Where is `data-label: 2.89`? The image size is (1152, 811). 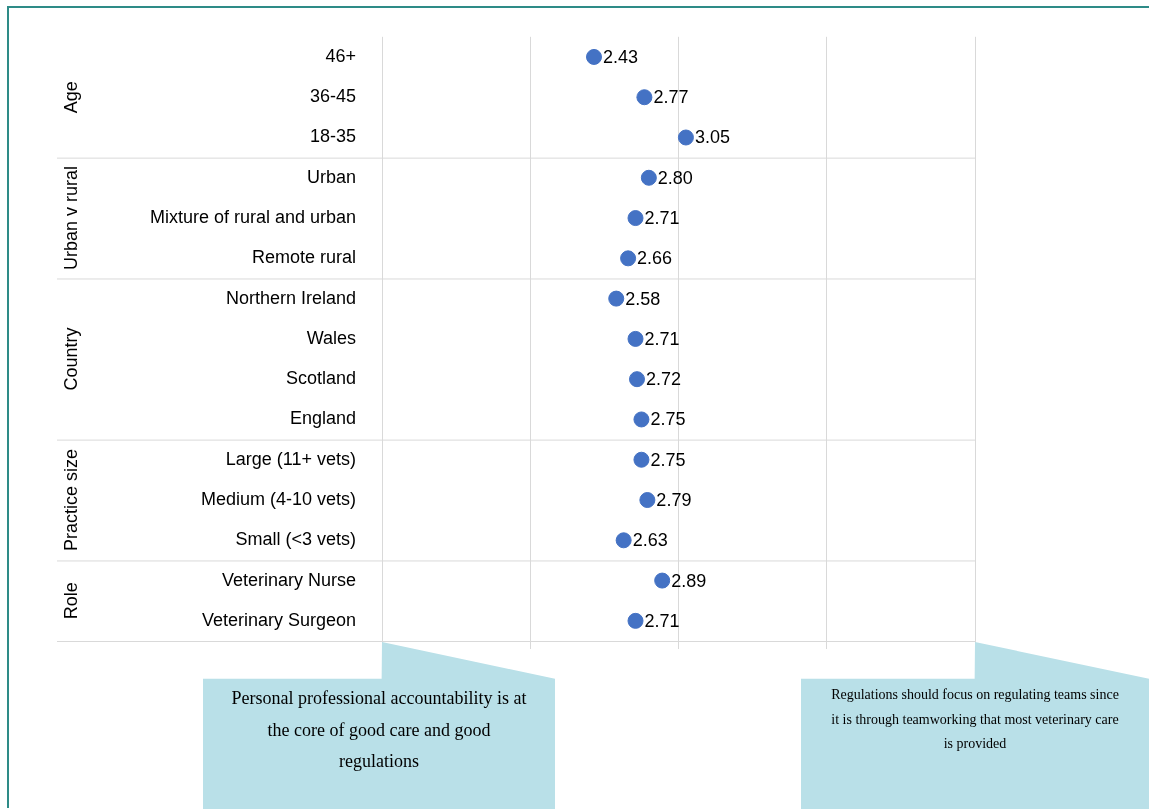
data-label: 2.89 is located at coordinates (689, 580).